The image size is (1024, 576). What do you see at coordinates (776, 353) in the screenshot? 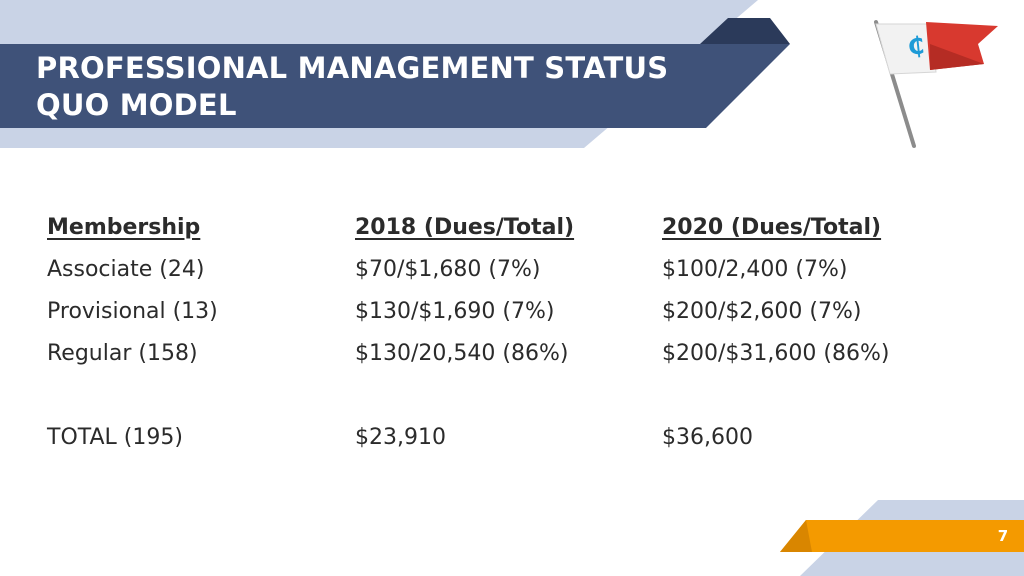
I see `row-regular-2020: $200/$31,600 (86%)` at bounding box center [776, 353].